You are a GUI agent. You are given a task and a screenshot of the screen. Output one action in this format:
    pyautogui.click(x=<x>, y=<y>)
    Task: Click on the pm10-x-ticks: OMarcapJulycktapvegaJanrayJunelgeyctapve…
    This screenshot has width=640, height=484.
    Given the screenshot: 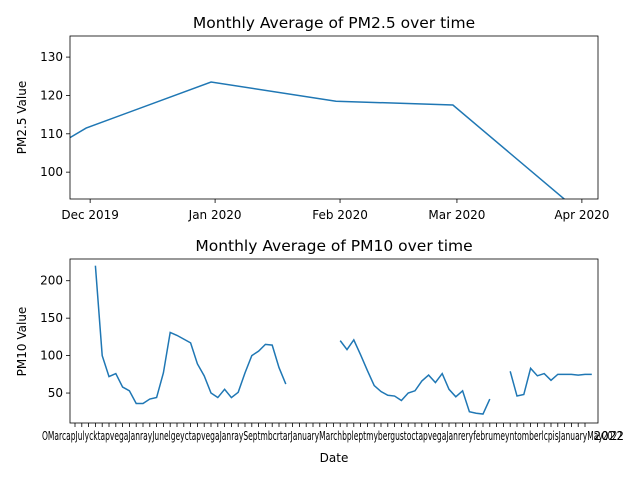 What is the action you would take?
    pyautogui.click(x=333, y=433)
    